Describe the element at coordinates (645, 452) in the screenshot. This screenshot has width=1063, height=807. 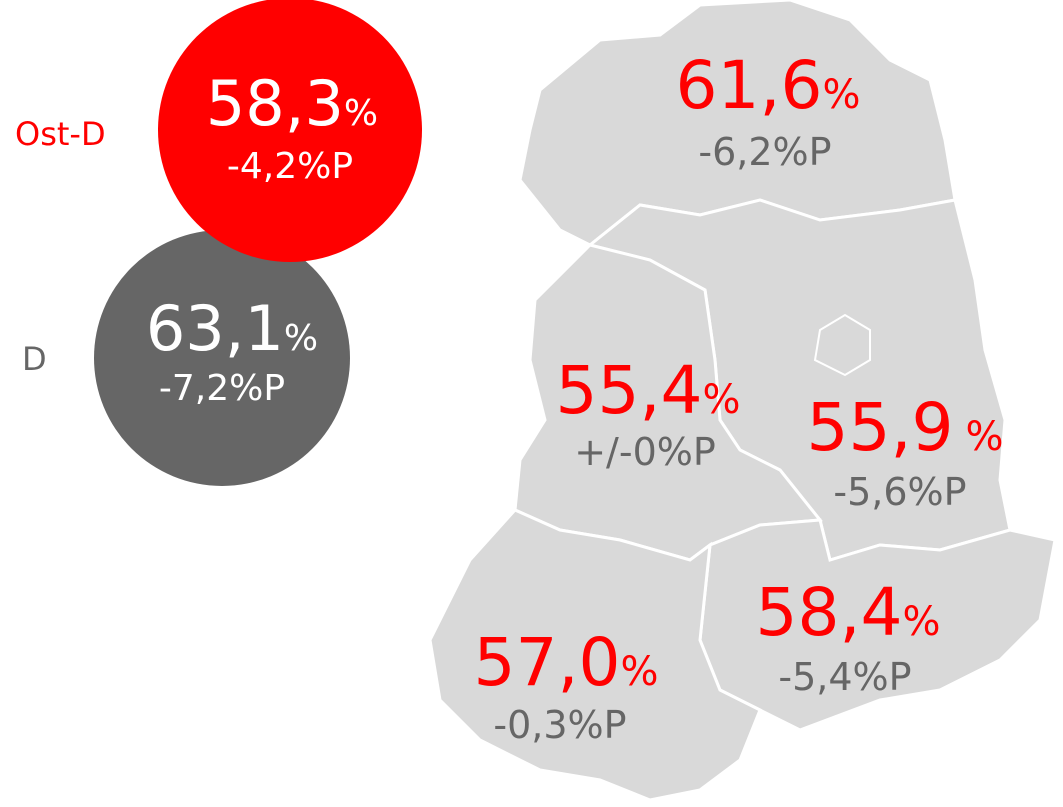
I see `region-change: +/-0%P` at that location.